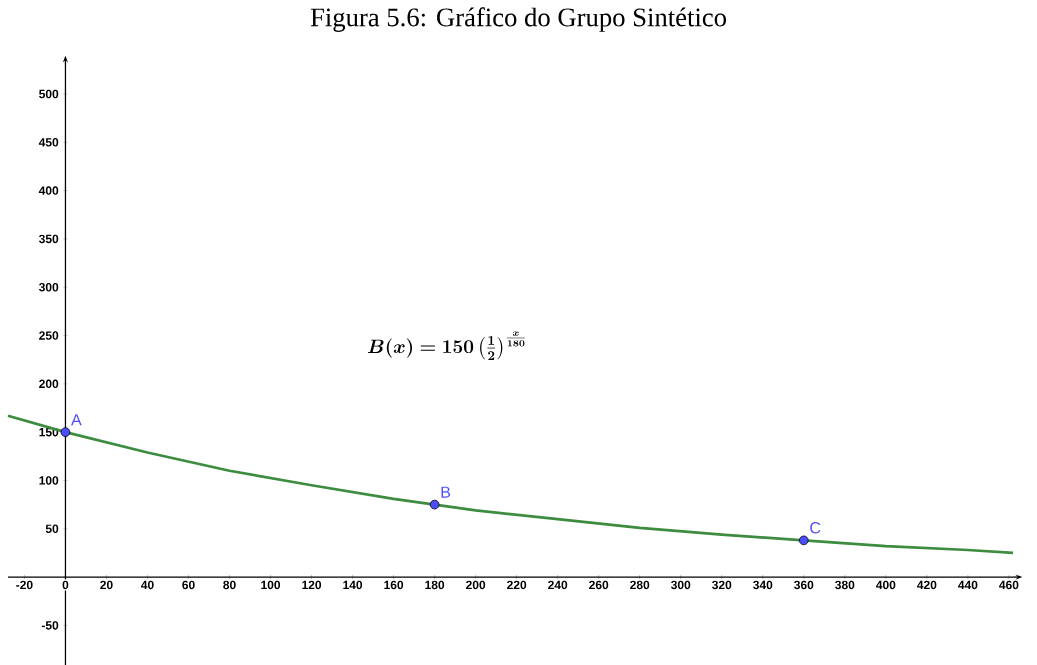 The height and width of the screenshot is (665, 1037). What do you see at coordinates (312, 585) in the screenshot?
I see `x-tick-label: 120` at bounding box center [312, 585].